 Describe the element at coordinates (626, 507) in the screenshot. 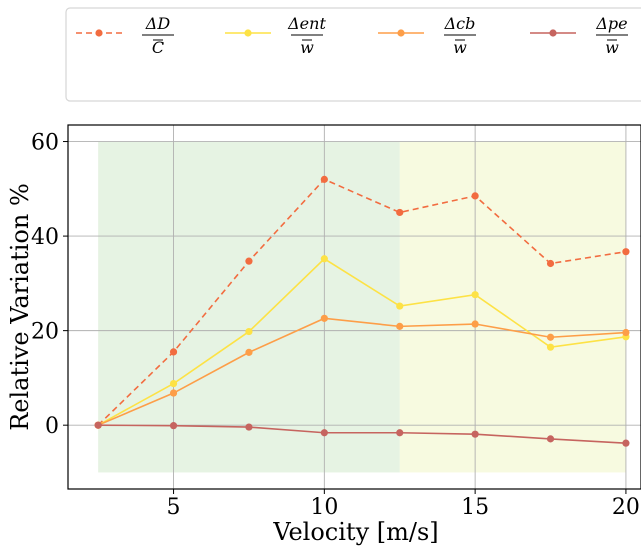

I see `x-tick-label: 20` at that location.